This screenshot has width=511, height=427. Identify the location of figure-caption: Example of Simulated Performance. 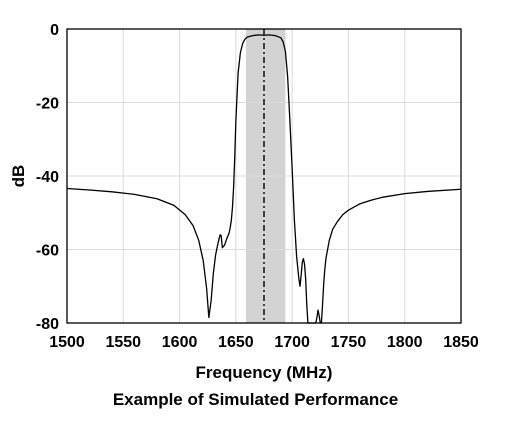
(255, 399).